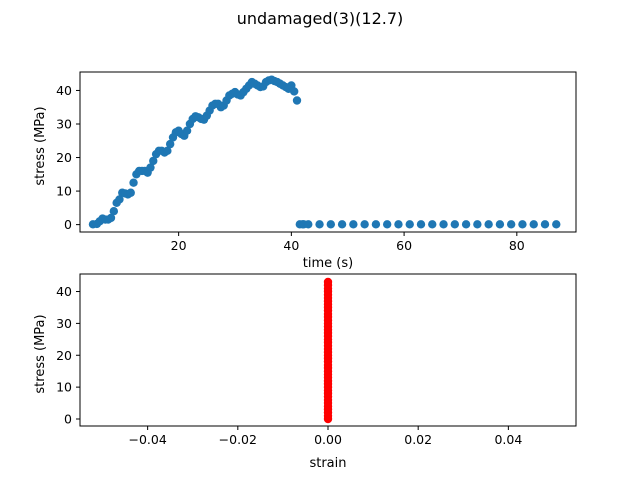 This screenshot has width=640, height=480. Describe the element at coordinates (64, 387) in the screenshot. I see `chart1-ytick-label: 10` at that location.